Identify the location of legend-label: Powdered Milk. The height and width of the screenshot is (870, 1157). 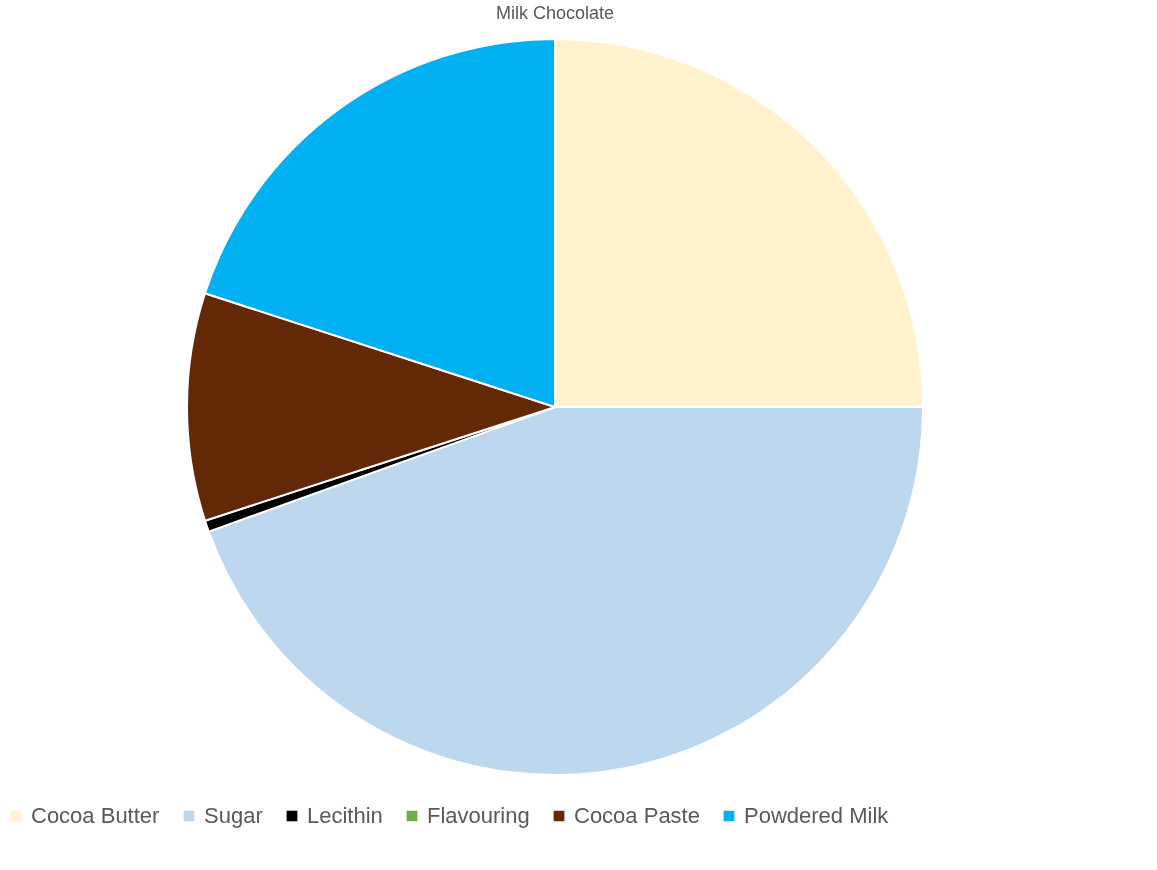
(817, 815).